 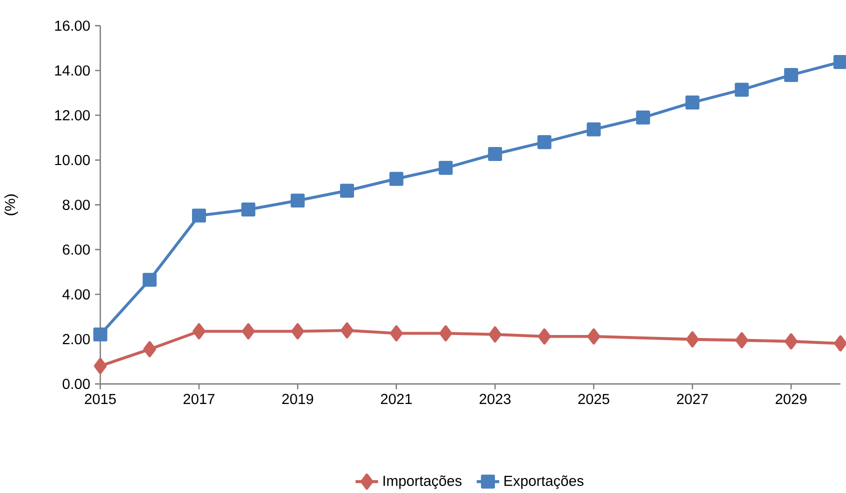 I want to click on x-tick-label: 2015, so click(x=100, y=399).